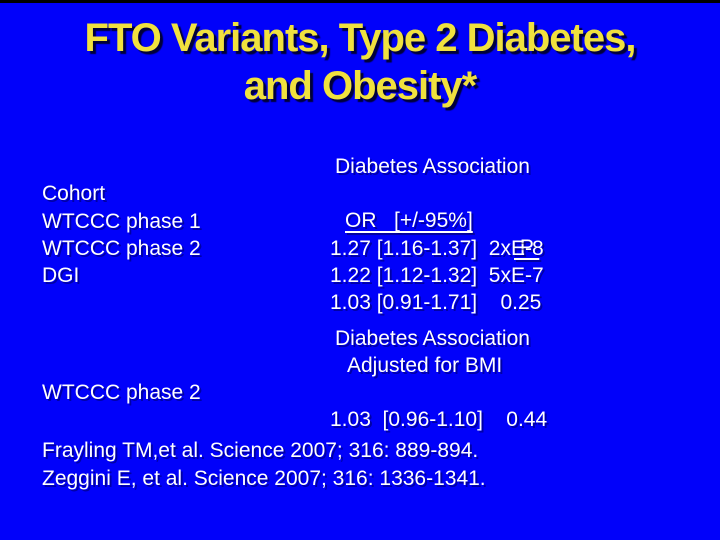 Image resolution: width=720 pixels, height=540 pixels. Describe the element at coordinates (432, 166) in the screenshot. I see `table1-header: Diabetes Association` at that location.